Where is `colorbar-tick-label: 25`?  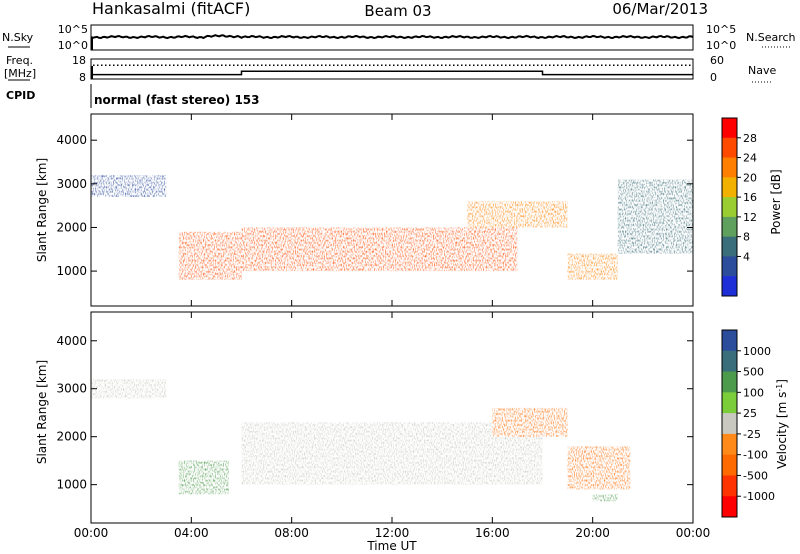 colorbar-tick-label: 25 is located at coordinates (750, 413).